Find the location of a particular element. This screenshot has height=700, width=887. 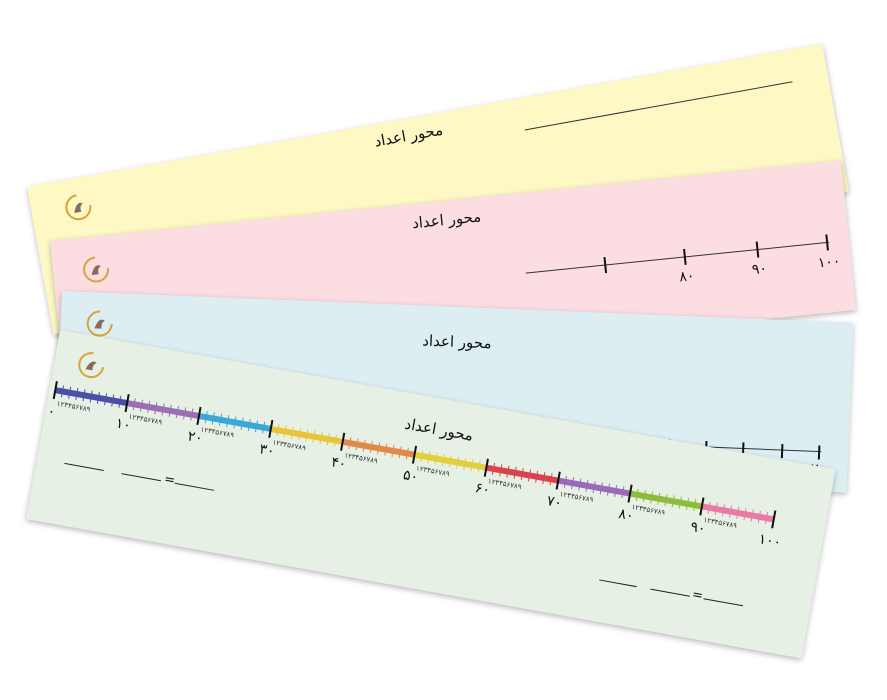

tick-label-80: ۸۰ is located at coordinates (687, 277).